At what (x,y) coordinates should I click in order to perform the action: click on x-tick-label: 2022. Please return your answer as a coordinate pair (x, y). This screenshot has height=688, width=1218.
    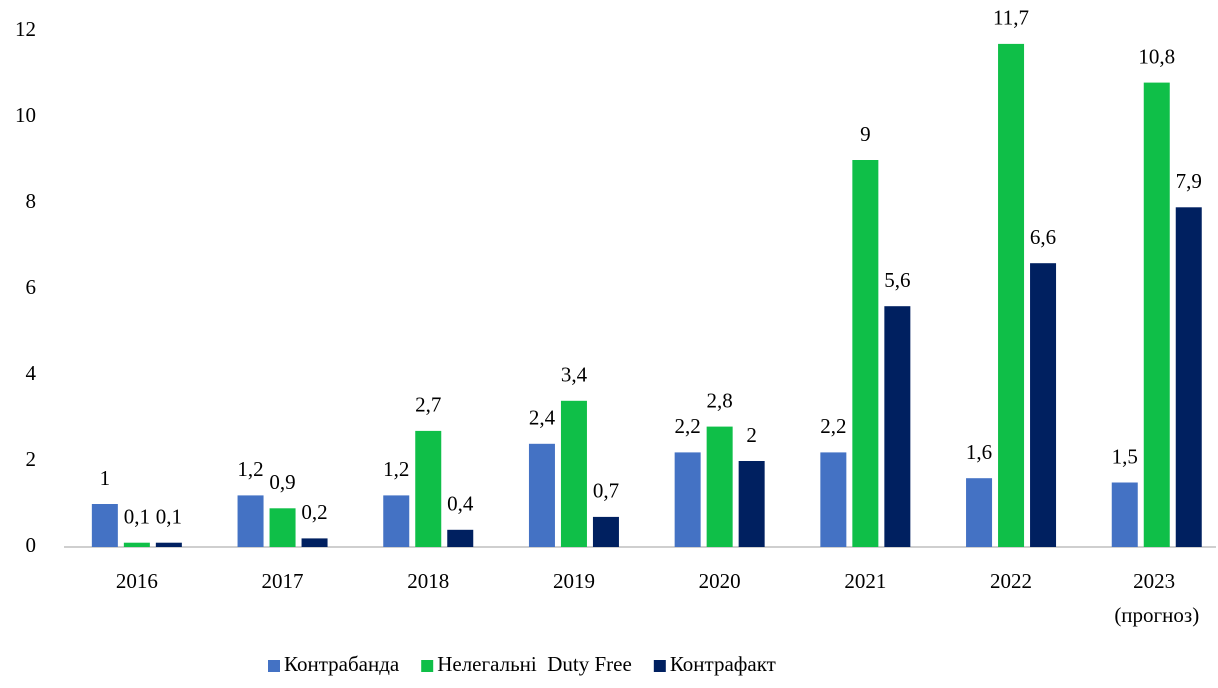
    Looking at the image, I should click on (1011, 581).